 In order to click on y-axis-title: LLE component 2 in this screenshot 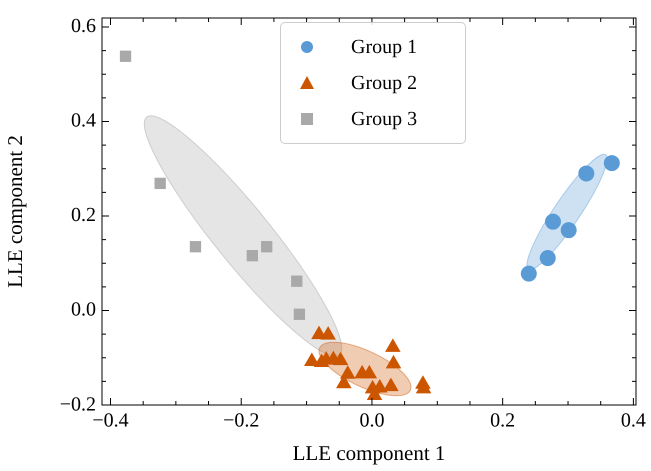, I will do `click(15, 211)`.